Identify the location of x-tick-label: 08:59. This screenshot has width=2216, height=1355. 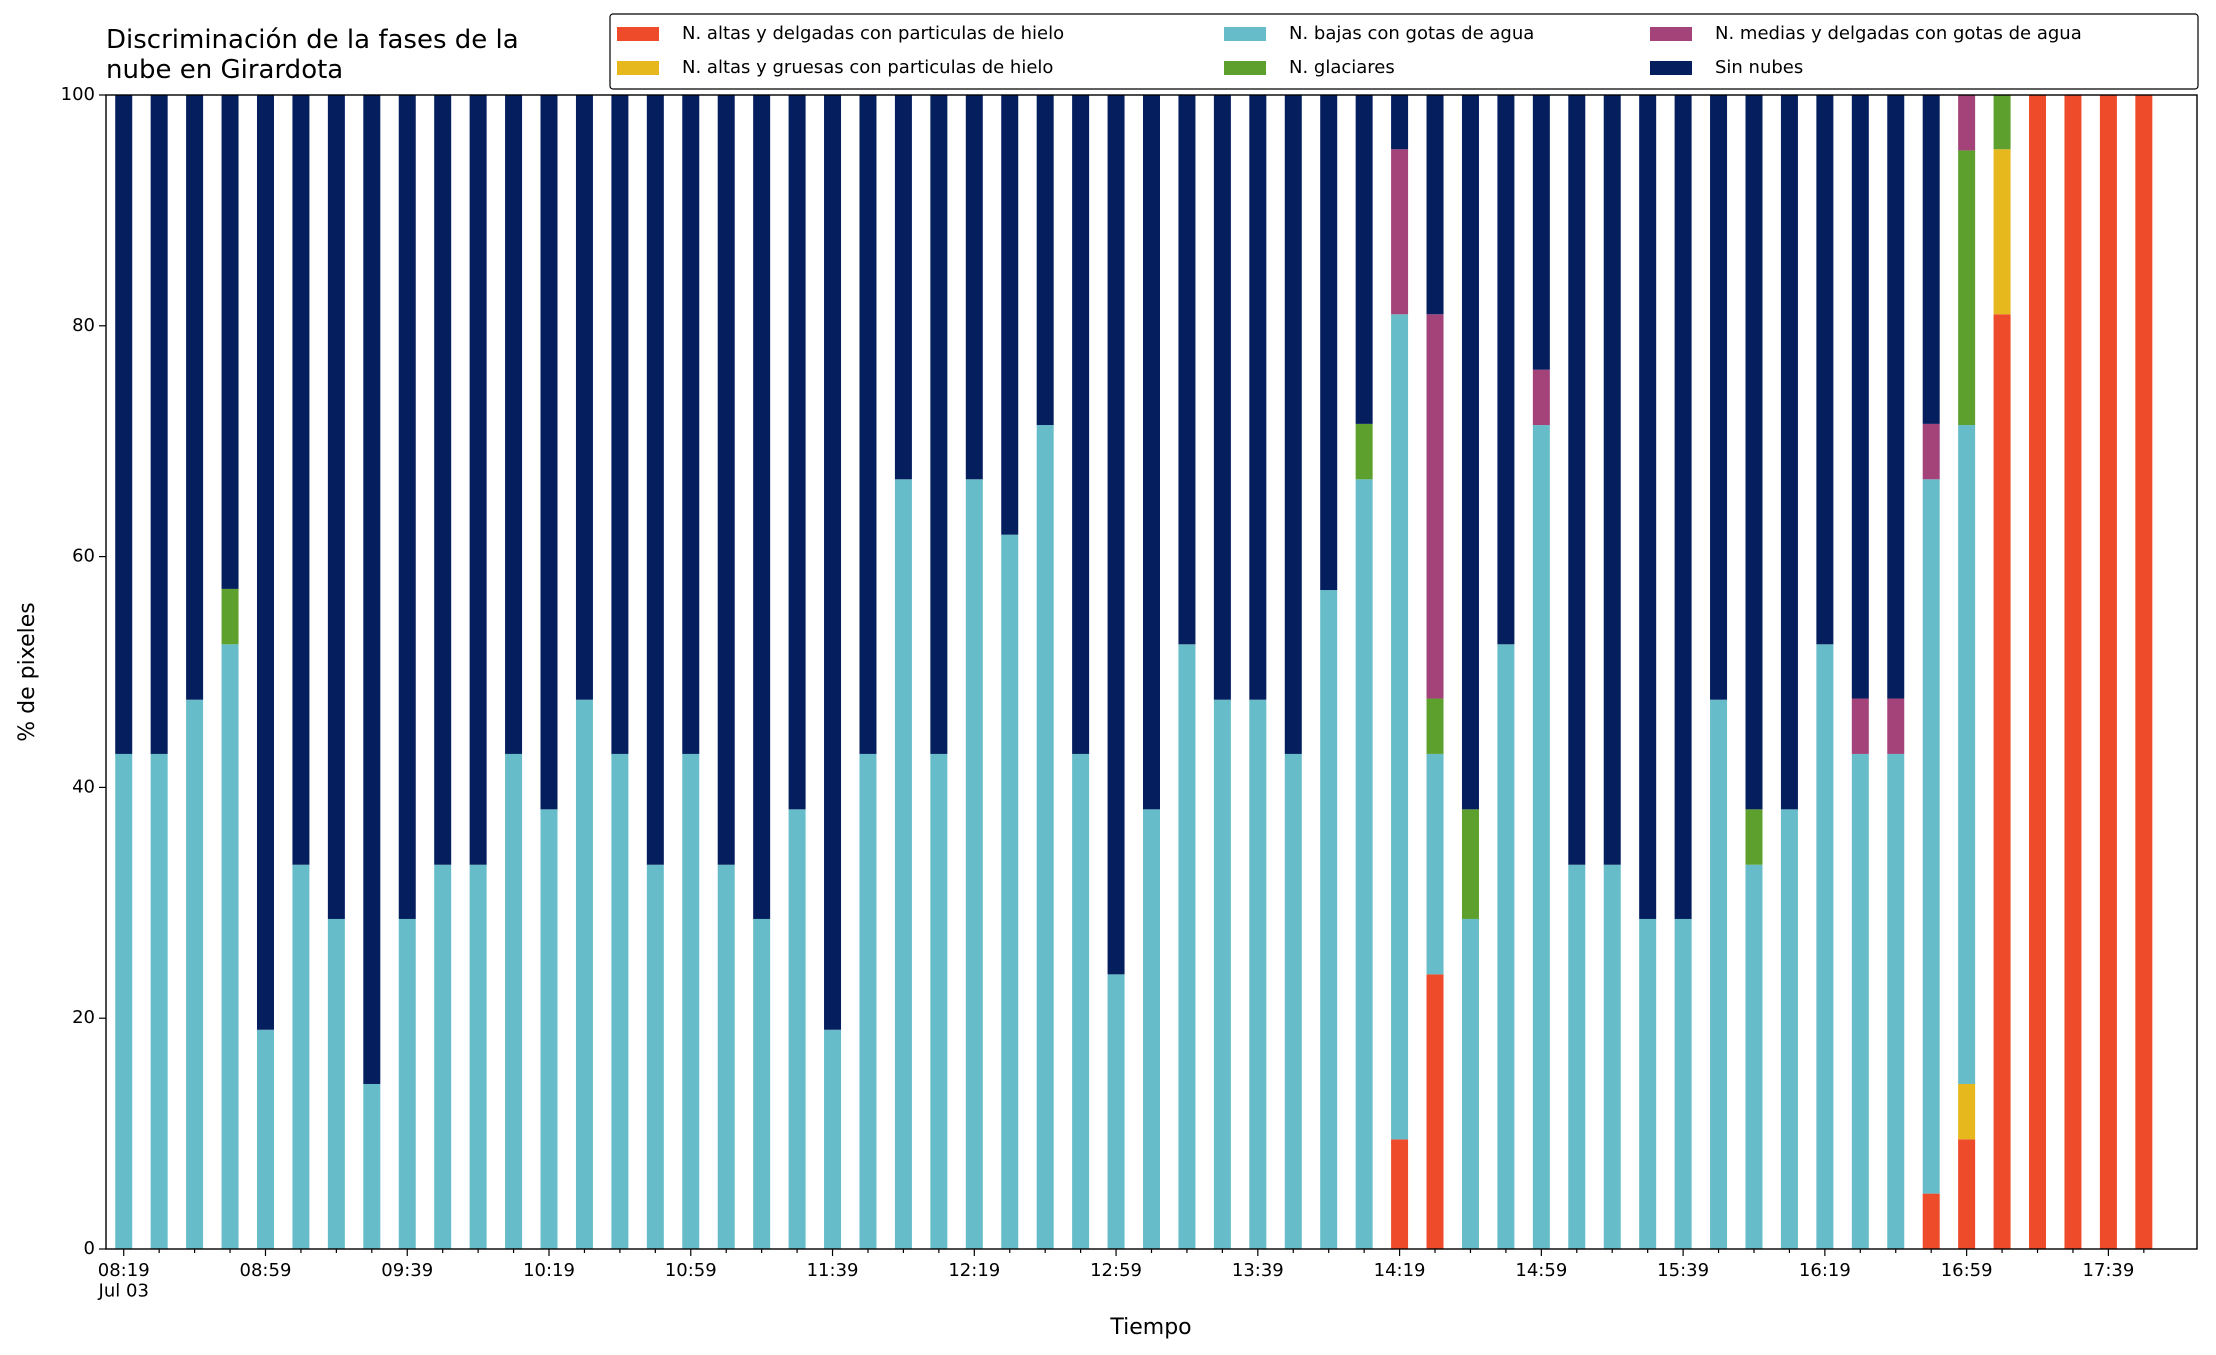
(266, 1270).